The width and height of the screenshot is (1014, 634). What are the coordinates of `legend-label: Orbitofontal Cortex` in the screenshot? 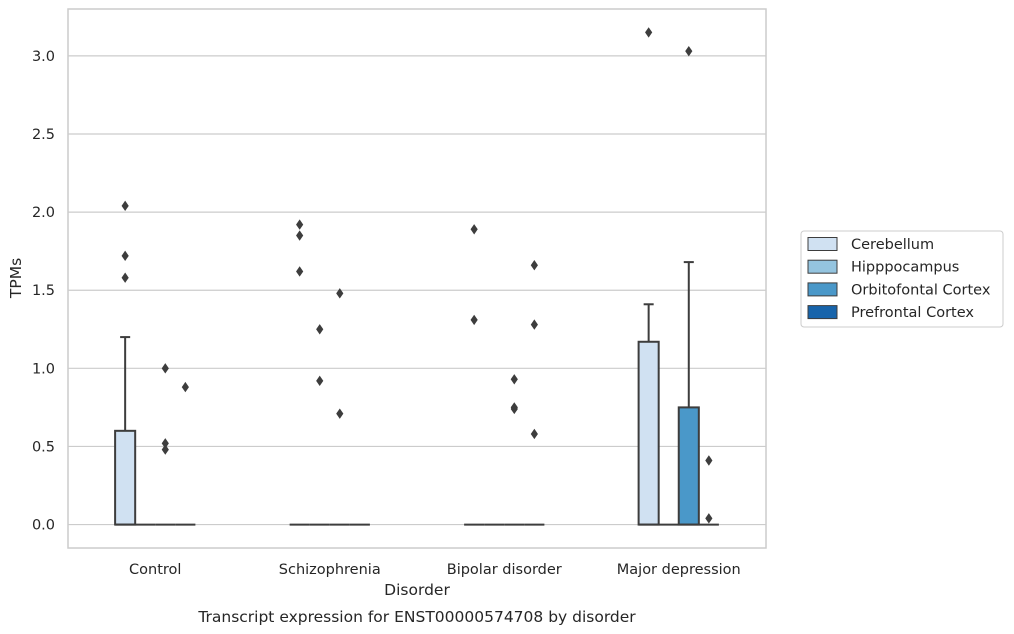 It's located at (921, 290).